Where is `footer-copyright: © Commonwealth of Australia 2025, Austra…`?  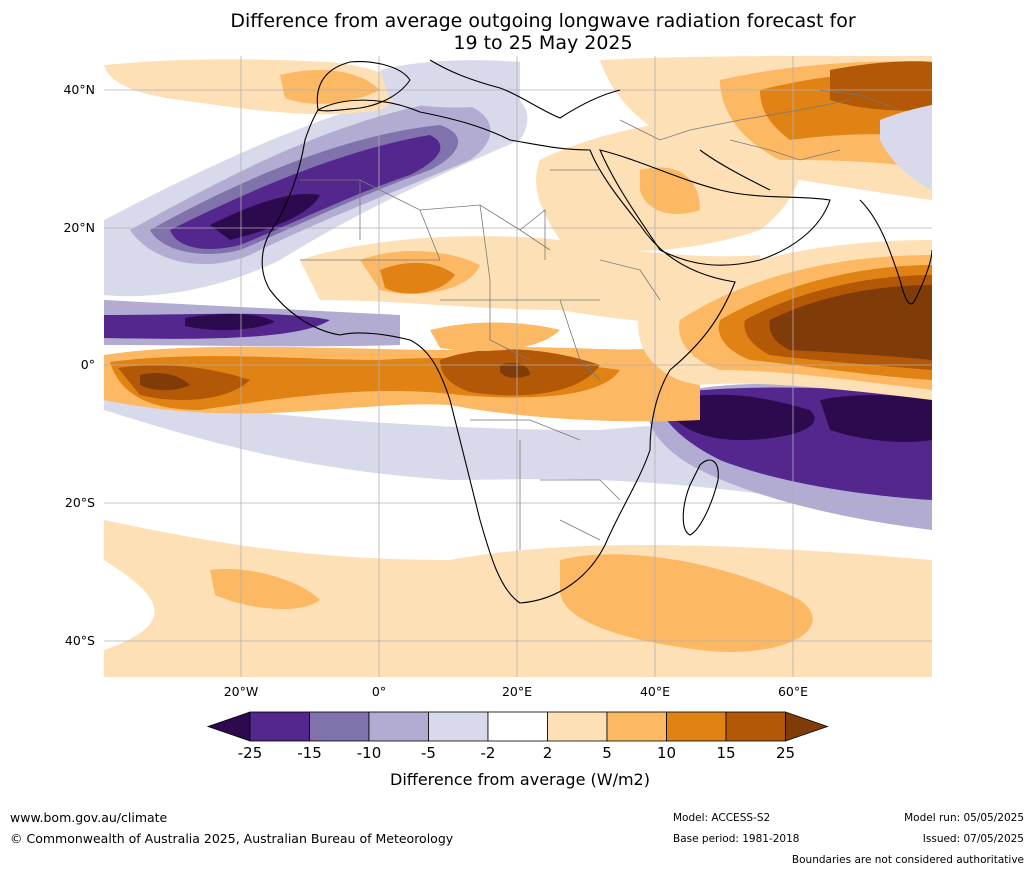 footer-copyright: © Commonwealth of Australia 2025, Austra… is located at coordinates (232, 838).